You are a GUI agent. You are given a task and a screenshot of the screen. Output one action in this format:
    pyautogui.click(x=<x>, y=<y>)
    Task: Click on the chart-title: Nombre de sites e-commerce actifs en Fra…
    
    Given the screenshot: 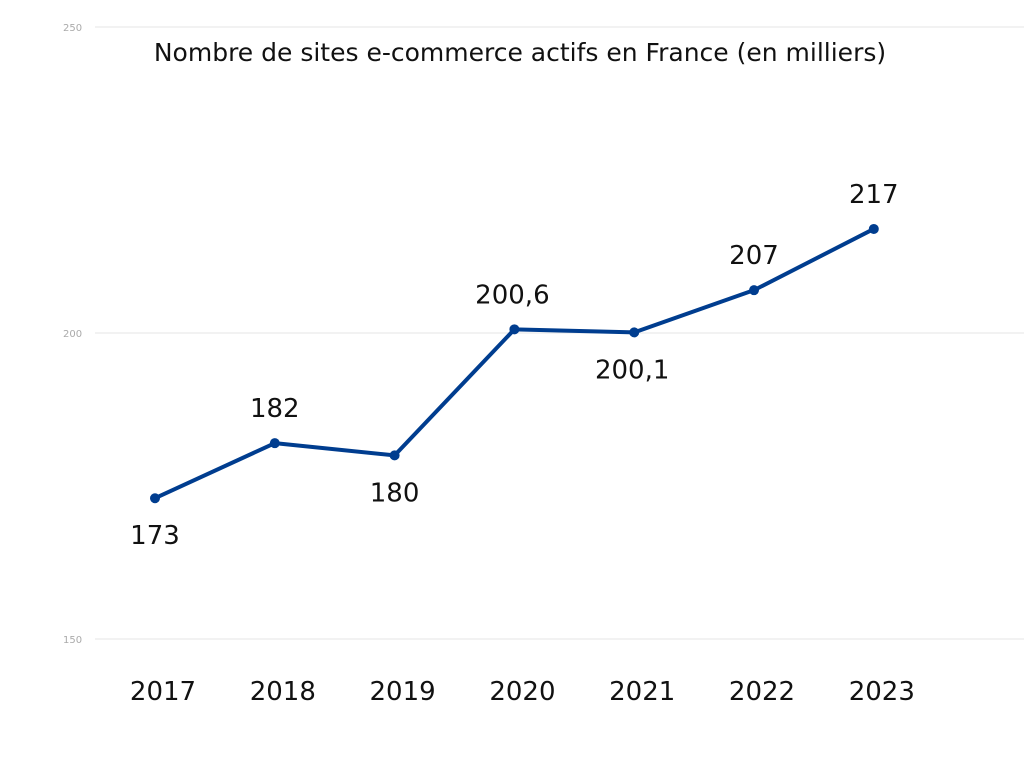 What is the action you would take?
    pyautogui.click(x=520, y=52)
    